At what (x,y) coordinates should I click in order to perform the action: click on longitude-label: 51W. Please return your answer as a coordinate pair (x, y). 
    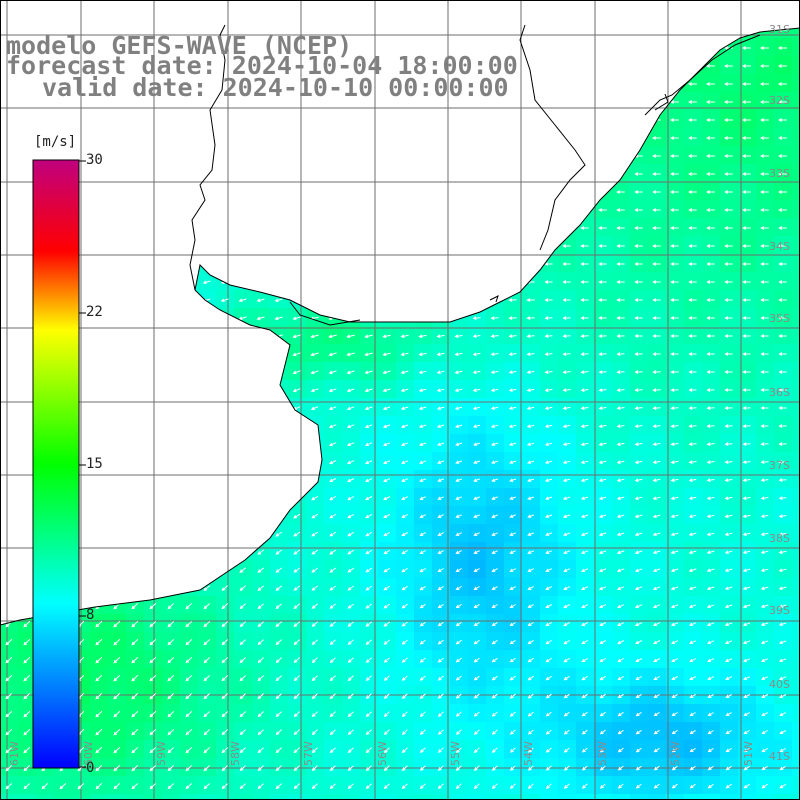
    Looking at the image, I should click on (748, 753).